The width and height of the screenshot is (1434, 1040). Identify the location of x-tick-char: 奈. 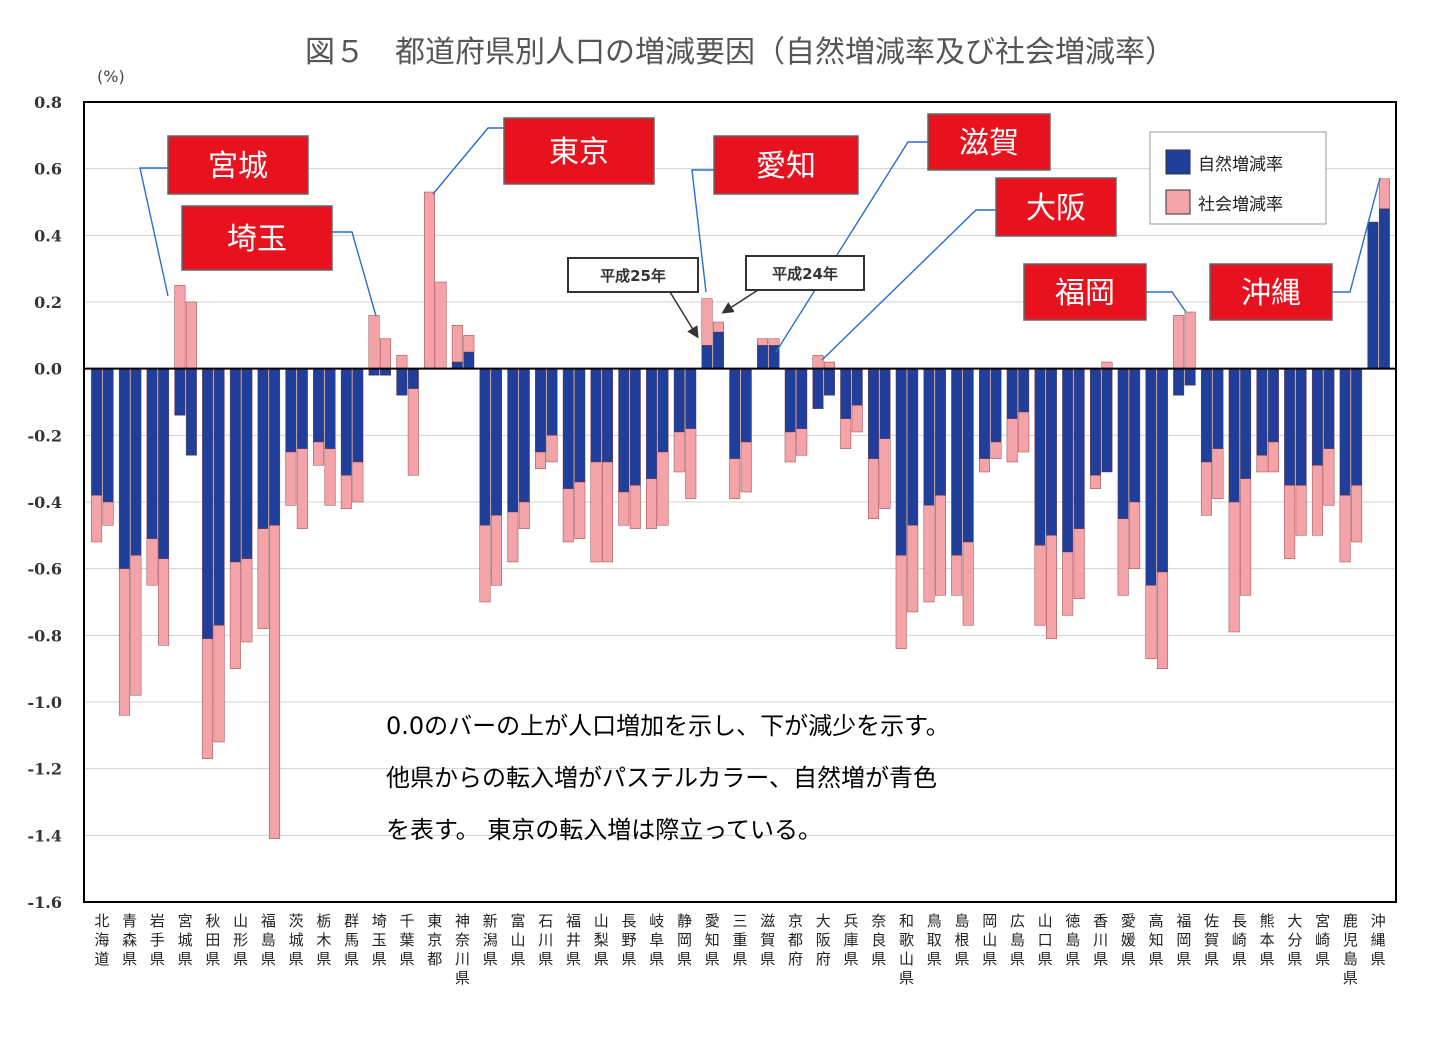
(462, 940).